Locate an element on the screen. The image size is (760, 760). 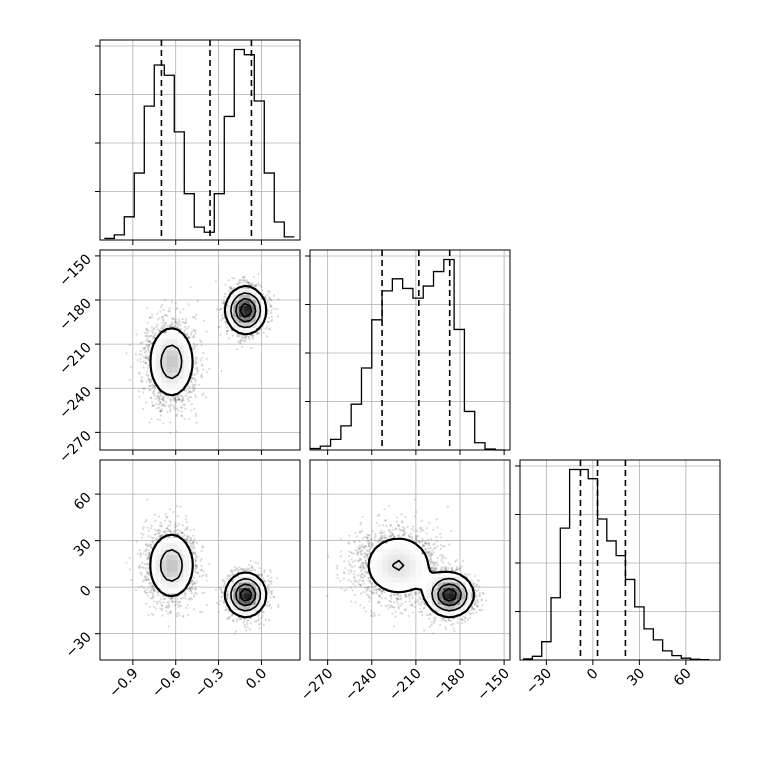
hist-0-steps is located at coordinates (199, 144).